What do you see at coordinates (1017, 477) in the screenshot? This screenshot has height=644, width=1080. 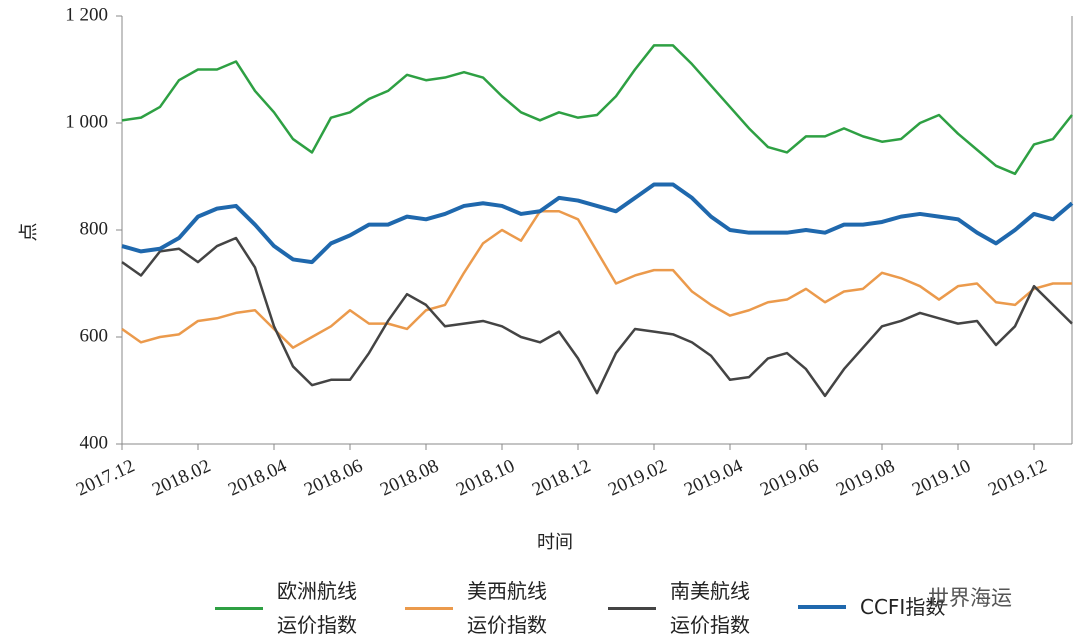 I see `x-tick-label: 2019.12` at bounding box center [1017, 477].